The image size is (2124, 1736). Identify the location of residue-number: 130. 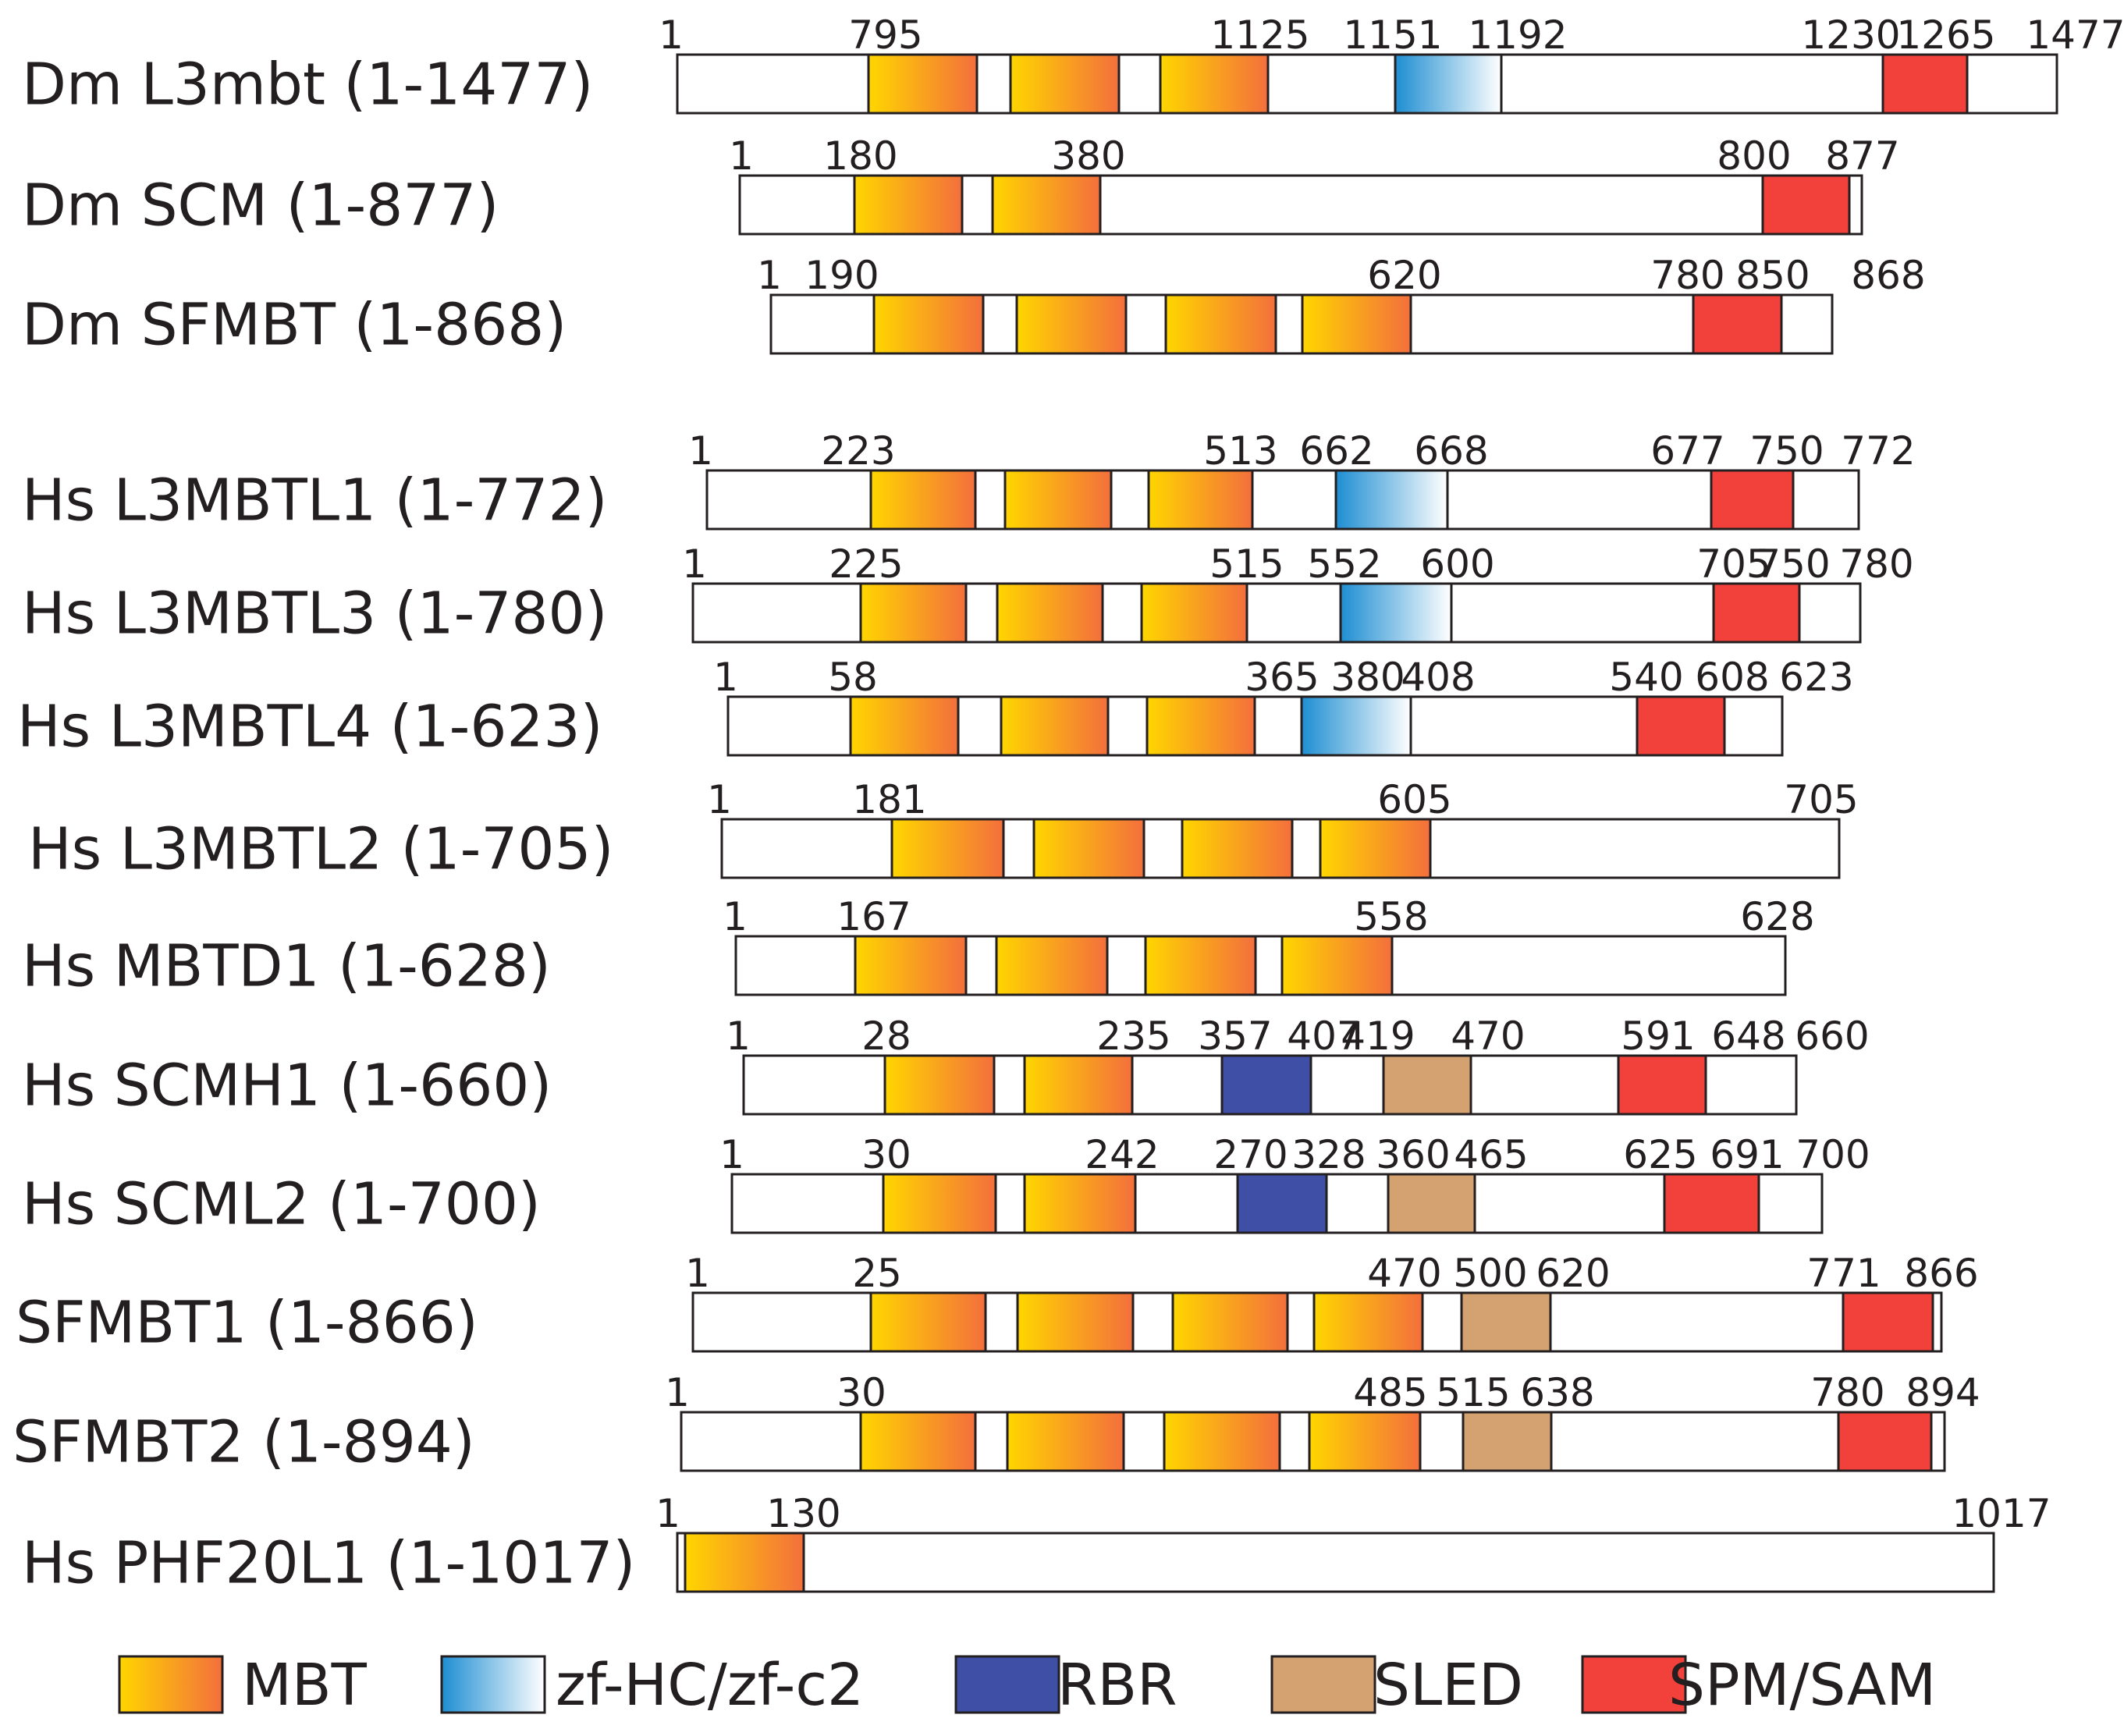
(803, 1513).